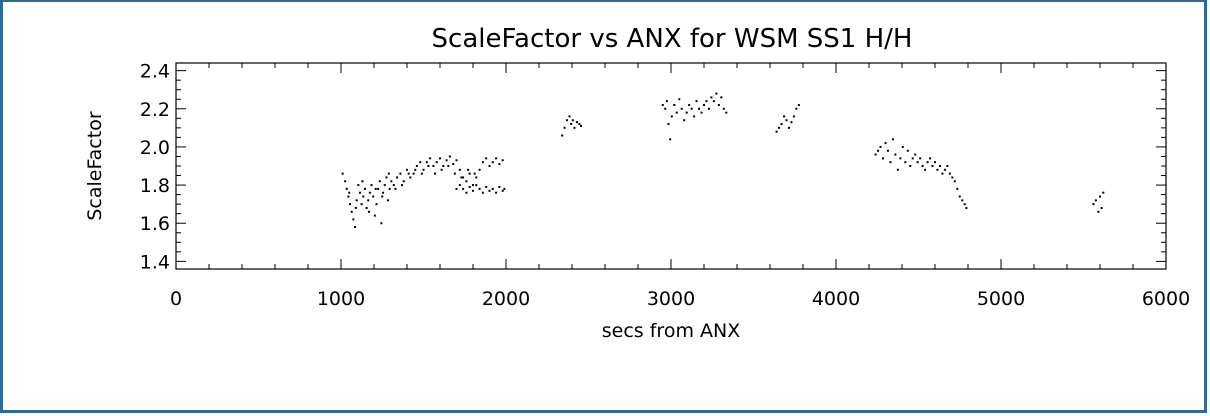 This screenshot has height=416, width=1210. What do you see at coordinates (155, 110) in the screenshot?
I see `y-tick-label: 2.2` at bounding box center [155, 110].